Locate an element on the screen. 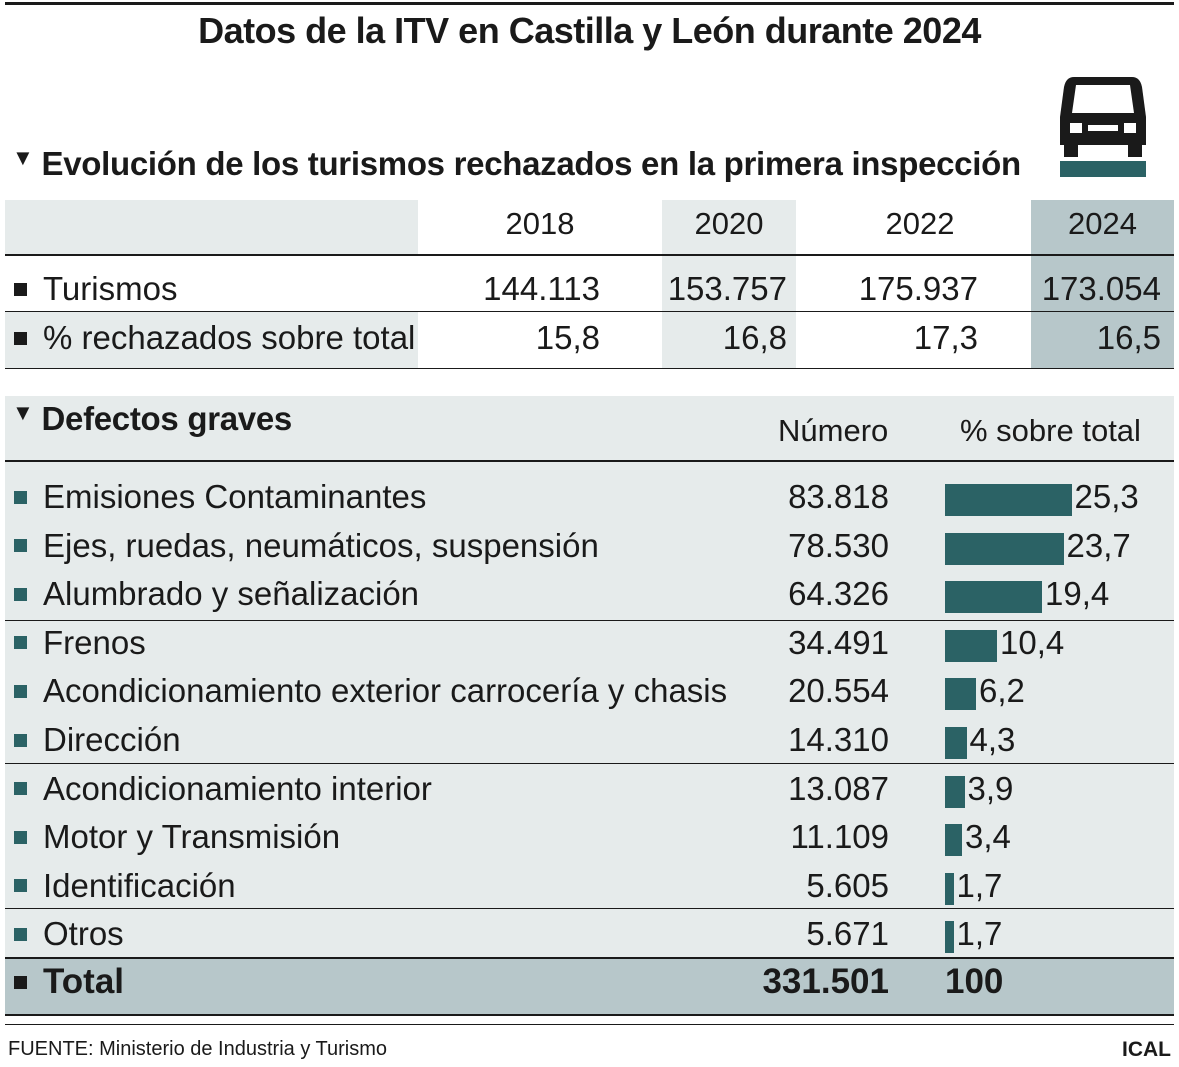  evolution-cell: 175.937 is located at coordinates (918, 288).